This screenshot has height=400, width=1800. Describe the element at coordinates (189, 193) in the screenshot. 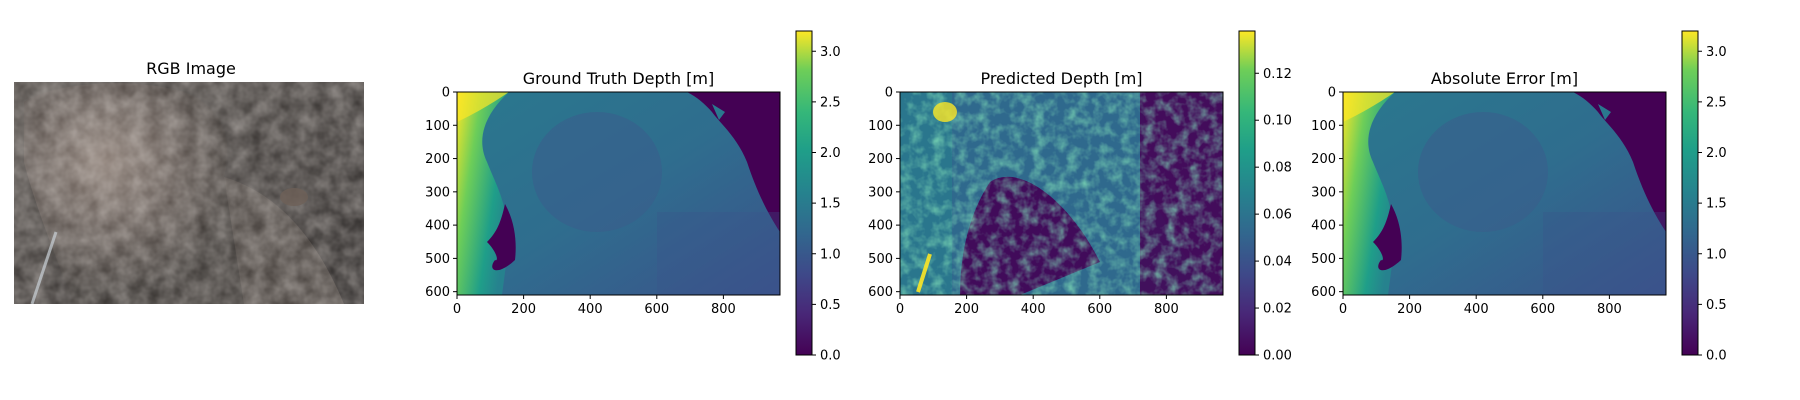

I see `rgb-image` at that location.